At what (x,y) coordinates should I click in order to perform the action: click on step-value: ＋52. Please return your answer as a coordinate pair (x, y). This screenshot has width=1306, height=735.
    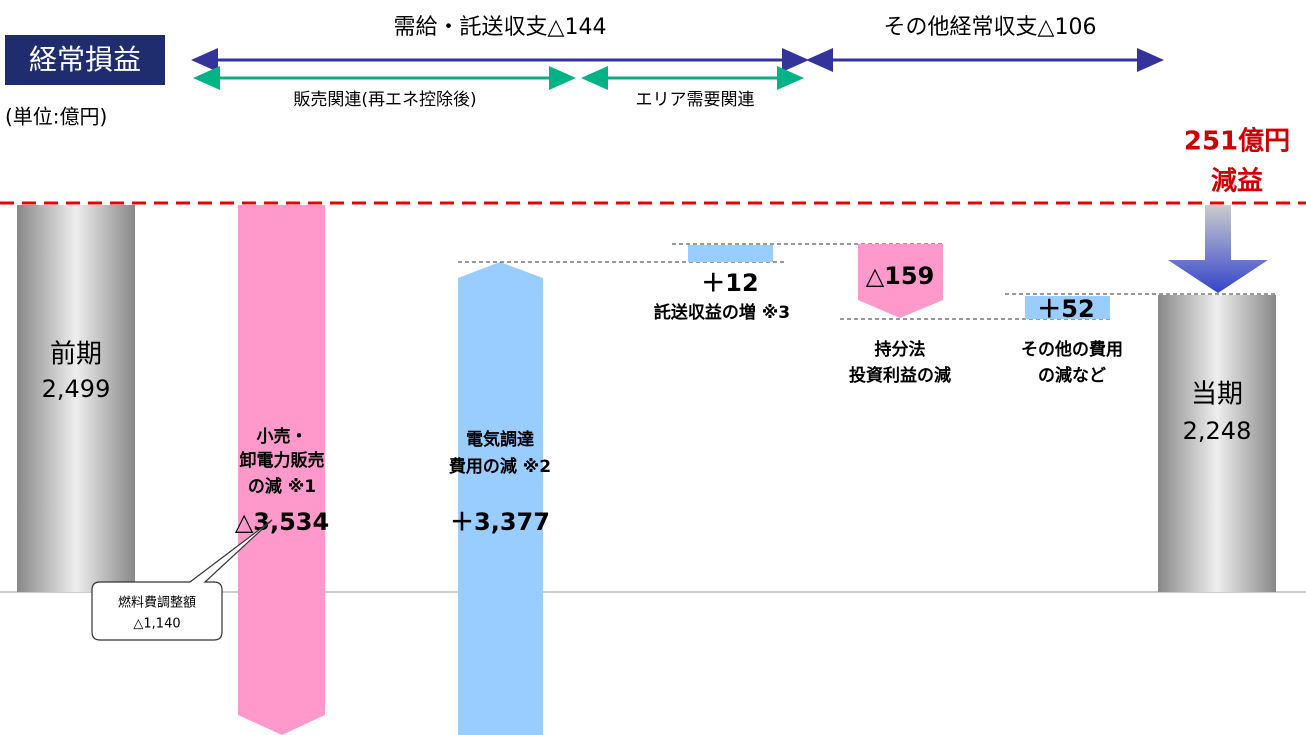
    Looking at the image, I should click on (1065, 309).